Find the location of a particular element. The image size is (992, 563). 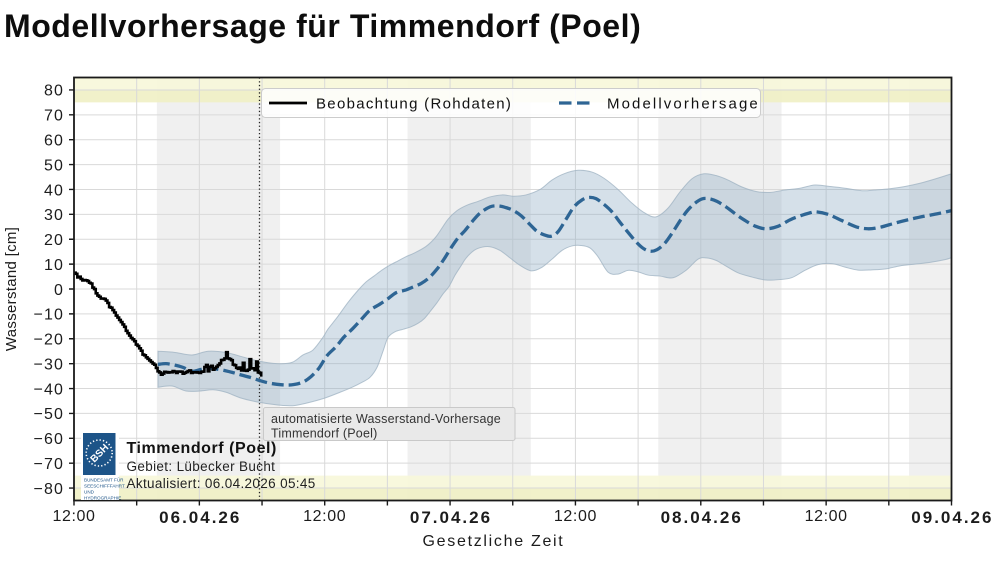

svg-text: 80 is located at coordinates (54, 91).